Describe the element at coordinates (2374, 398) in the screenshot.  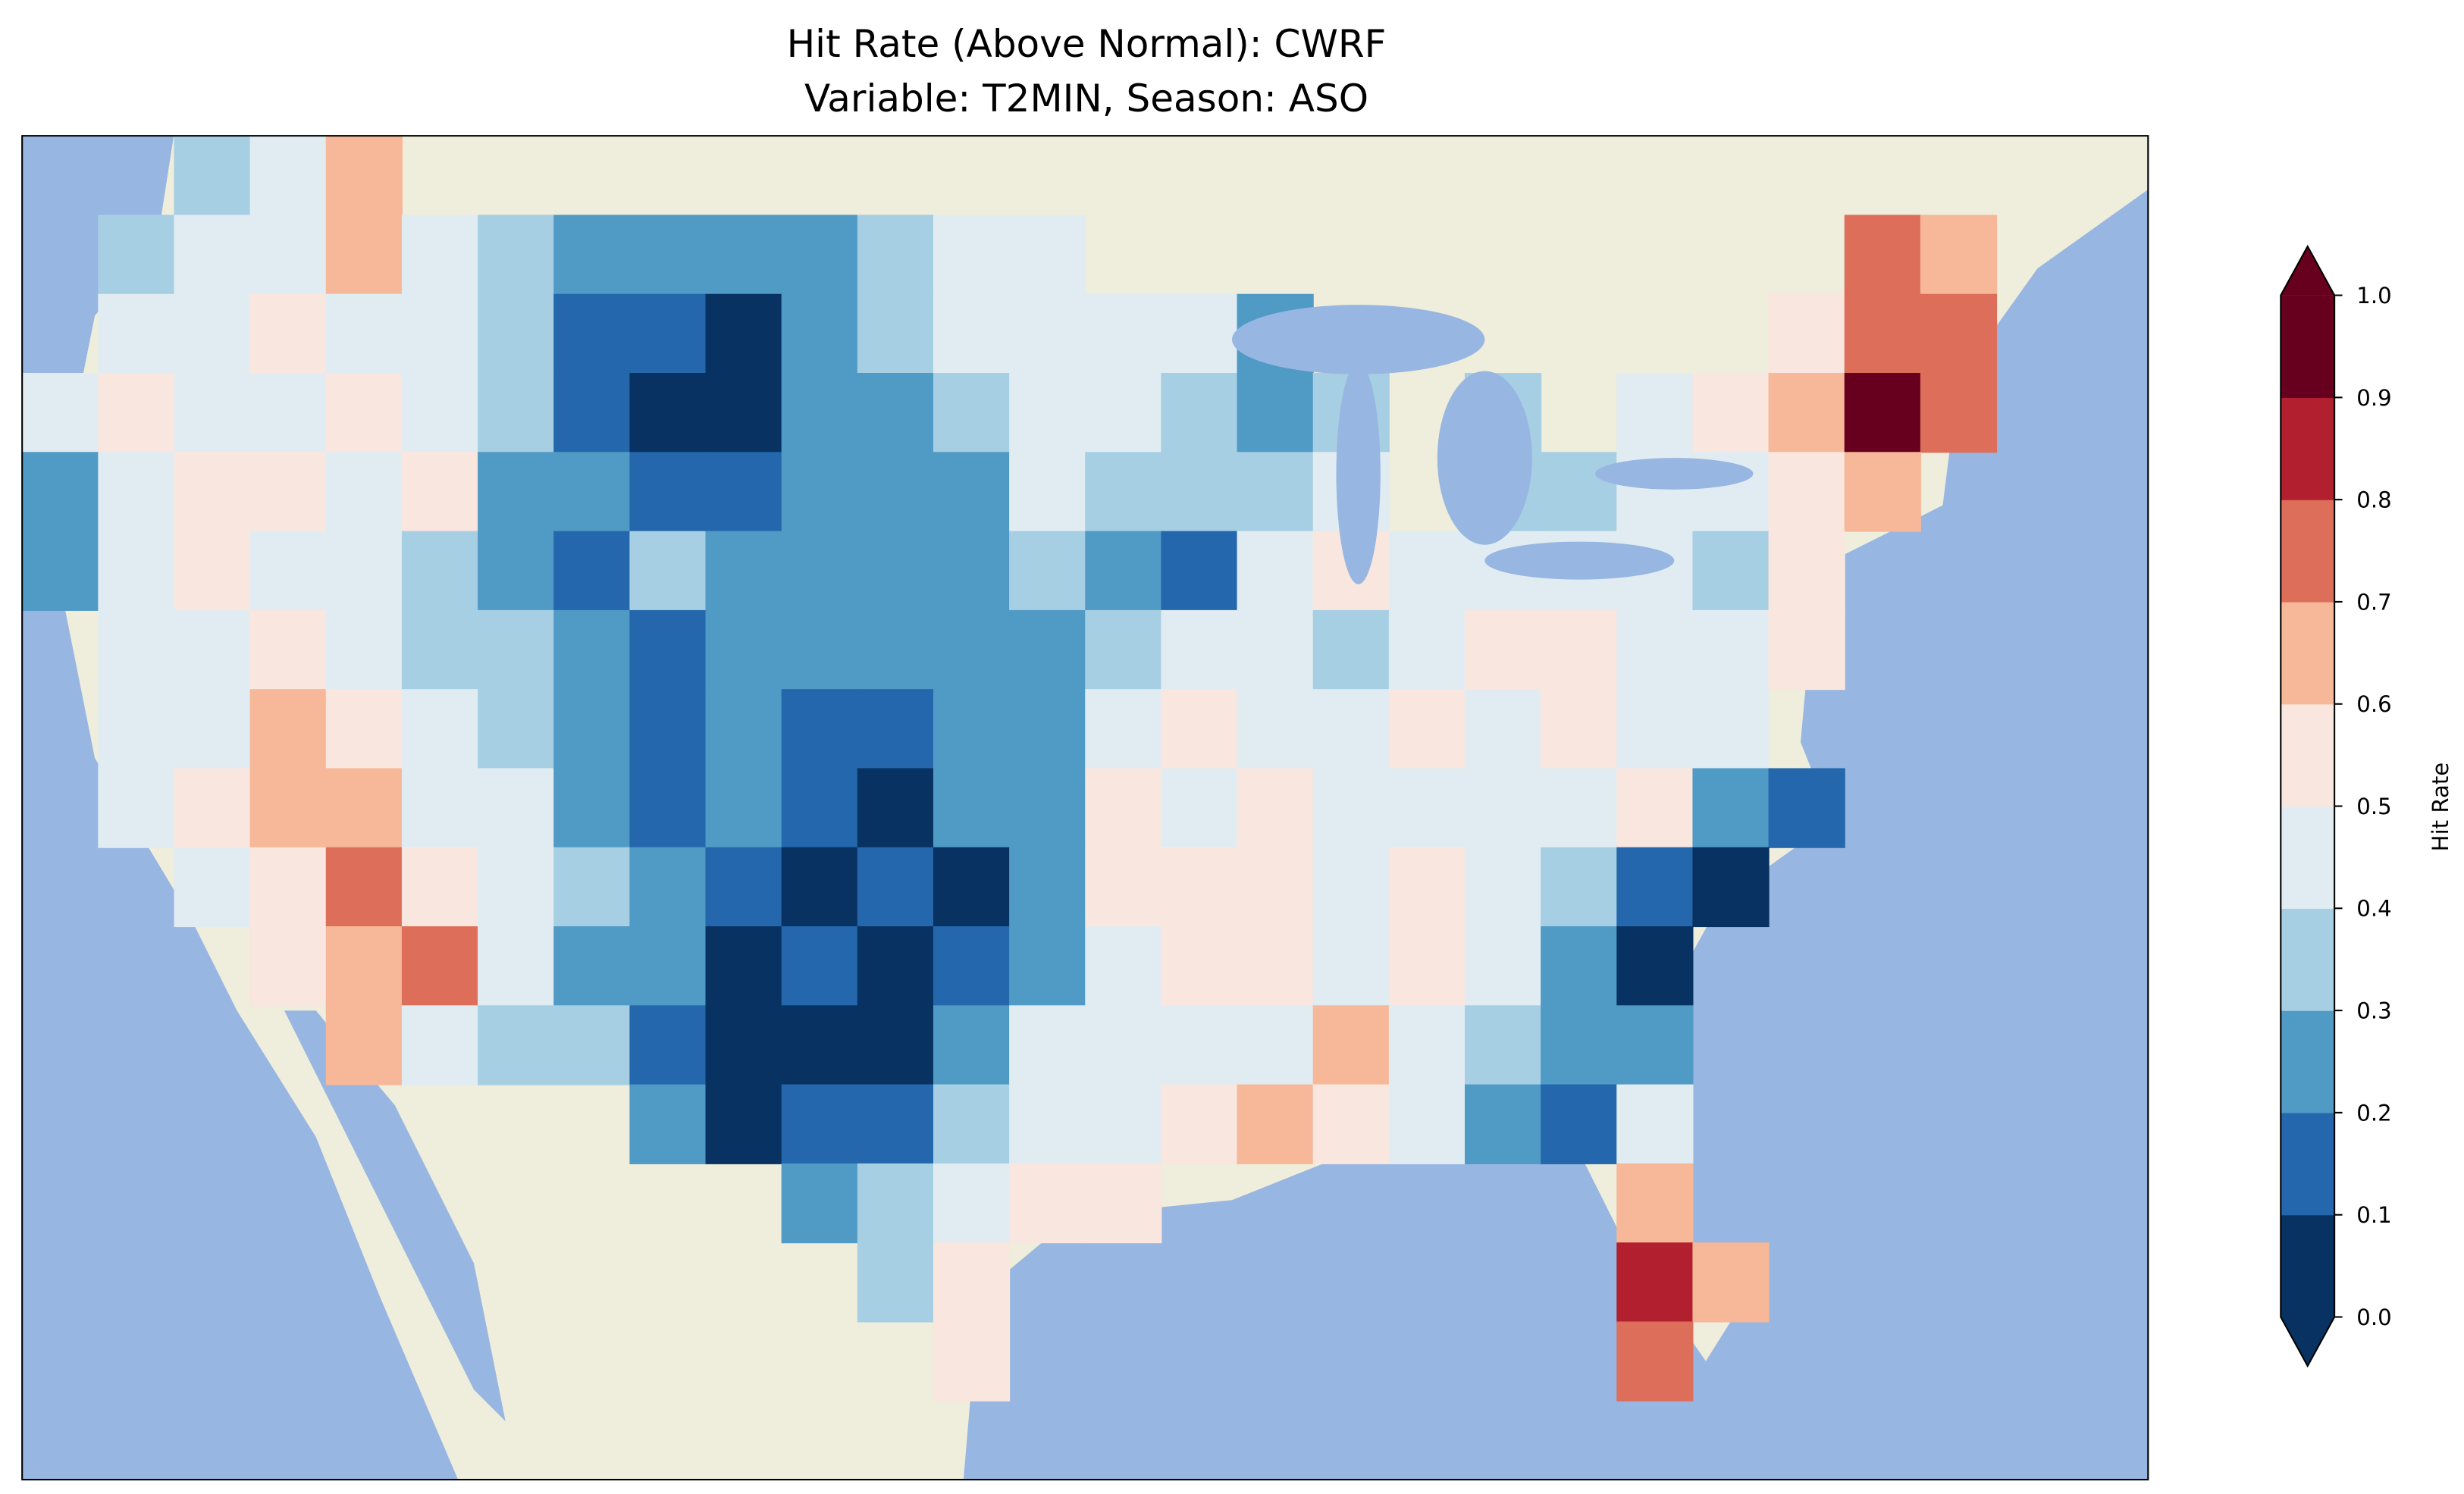
I see `colorbar-tick-label: 0.9` at that location.